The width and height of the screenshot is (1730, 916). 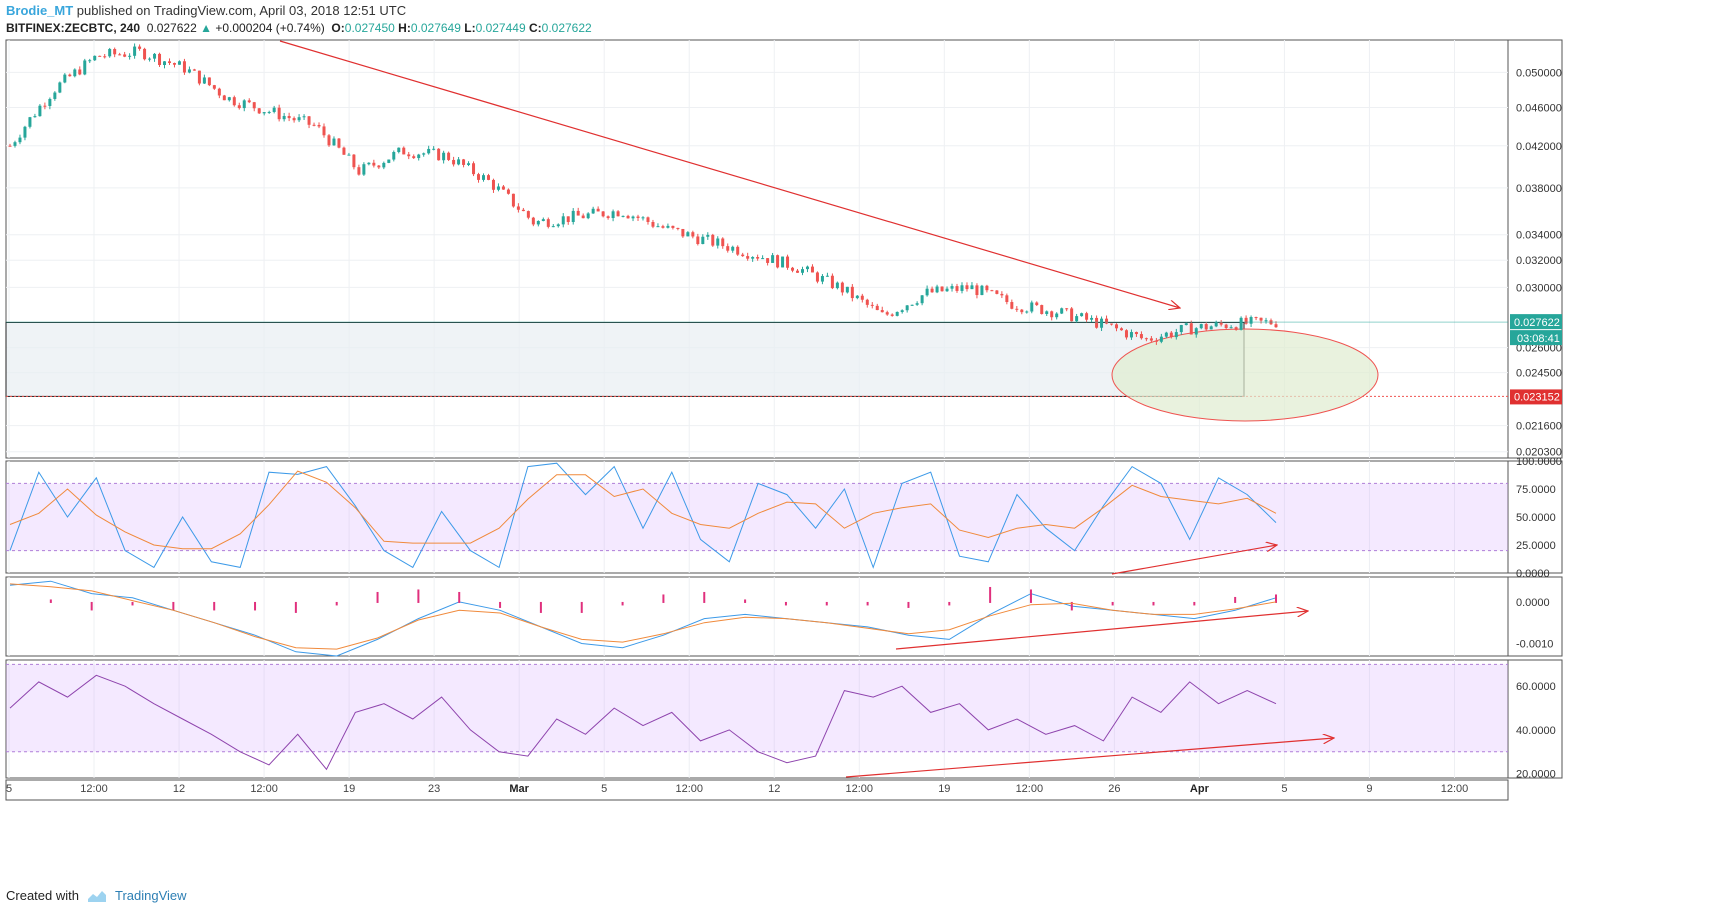 What do you see at coordinates (1533, 574) in the screenshot?
I see `stoch-tick-label: 0.0000` at bounding box center [1533, 574].